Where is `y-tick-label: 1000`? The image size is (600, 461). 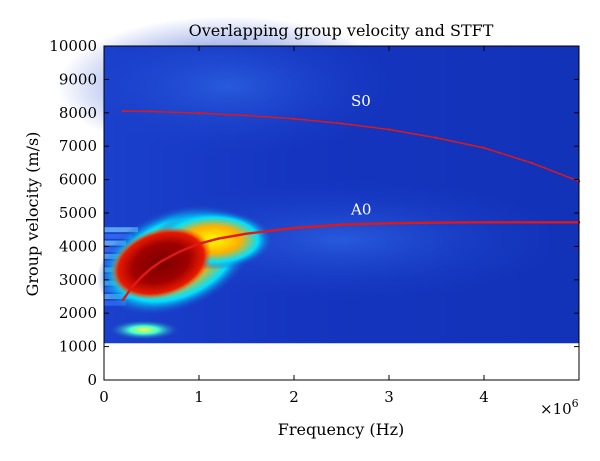 y-tick-label: 1000 is located at coordinates (78, 347).